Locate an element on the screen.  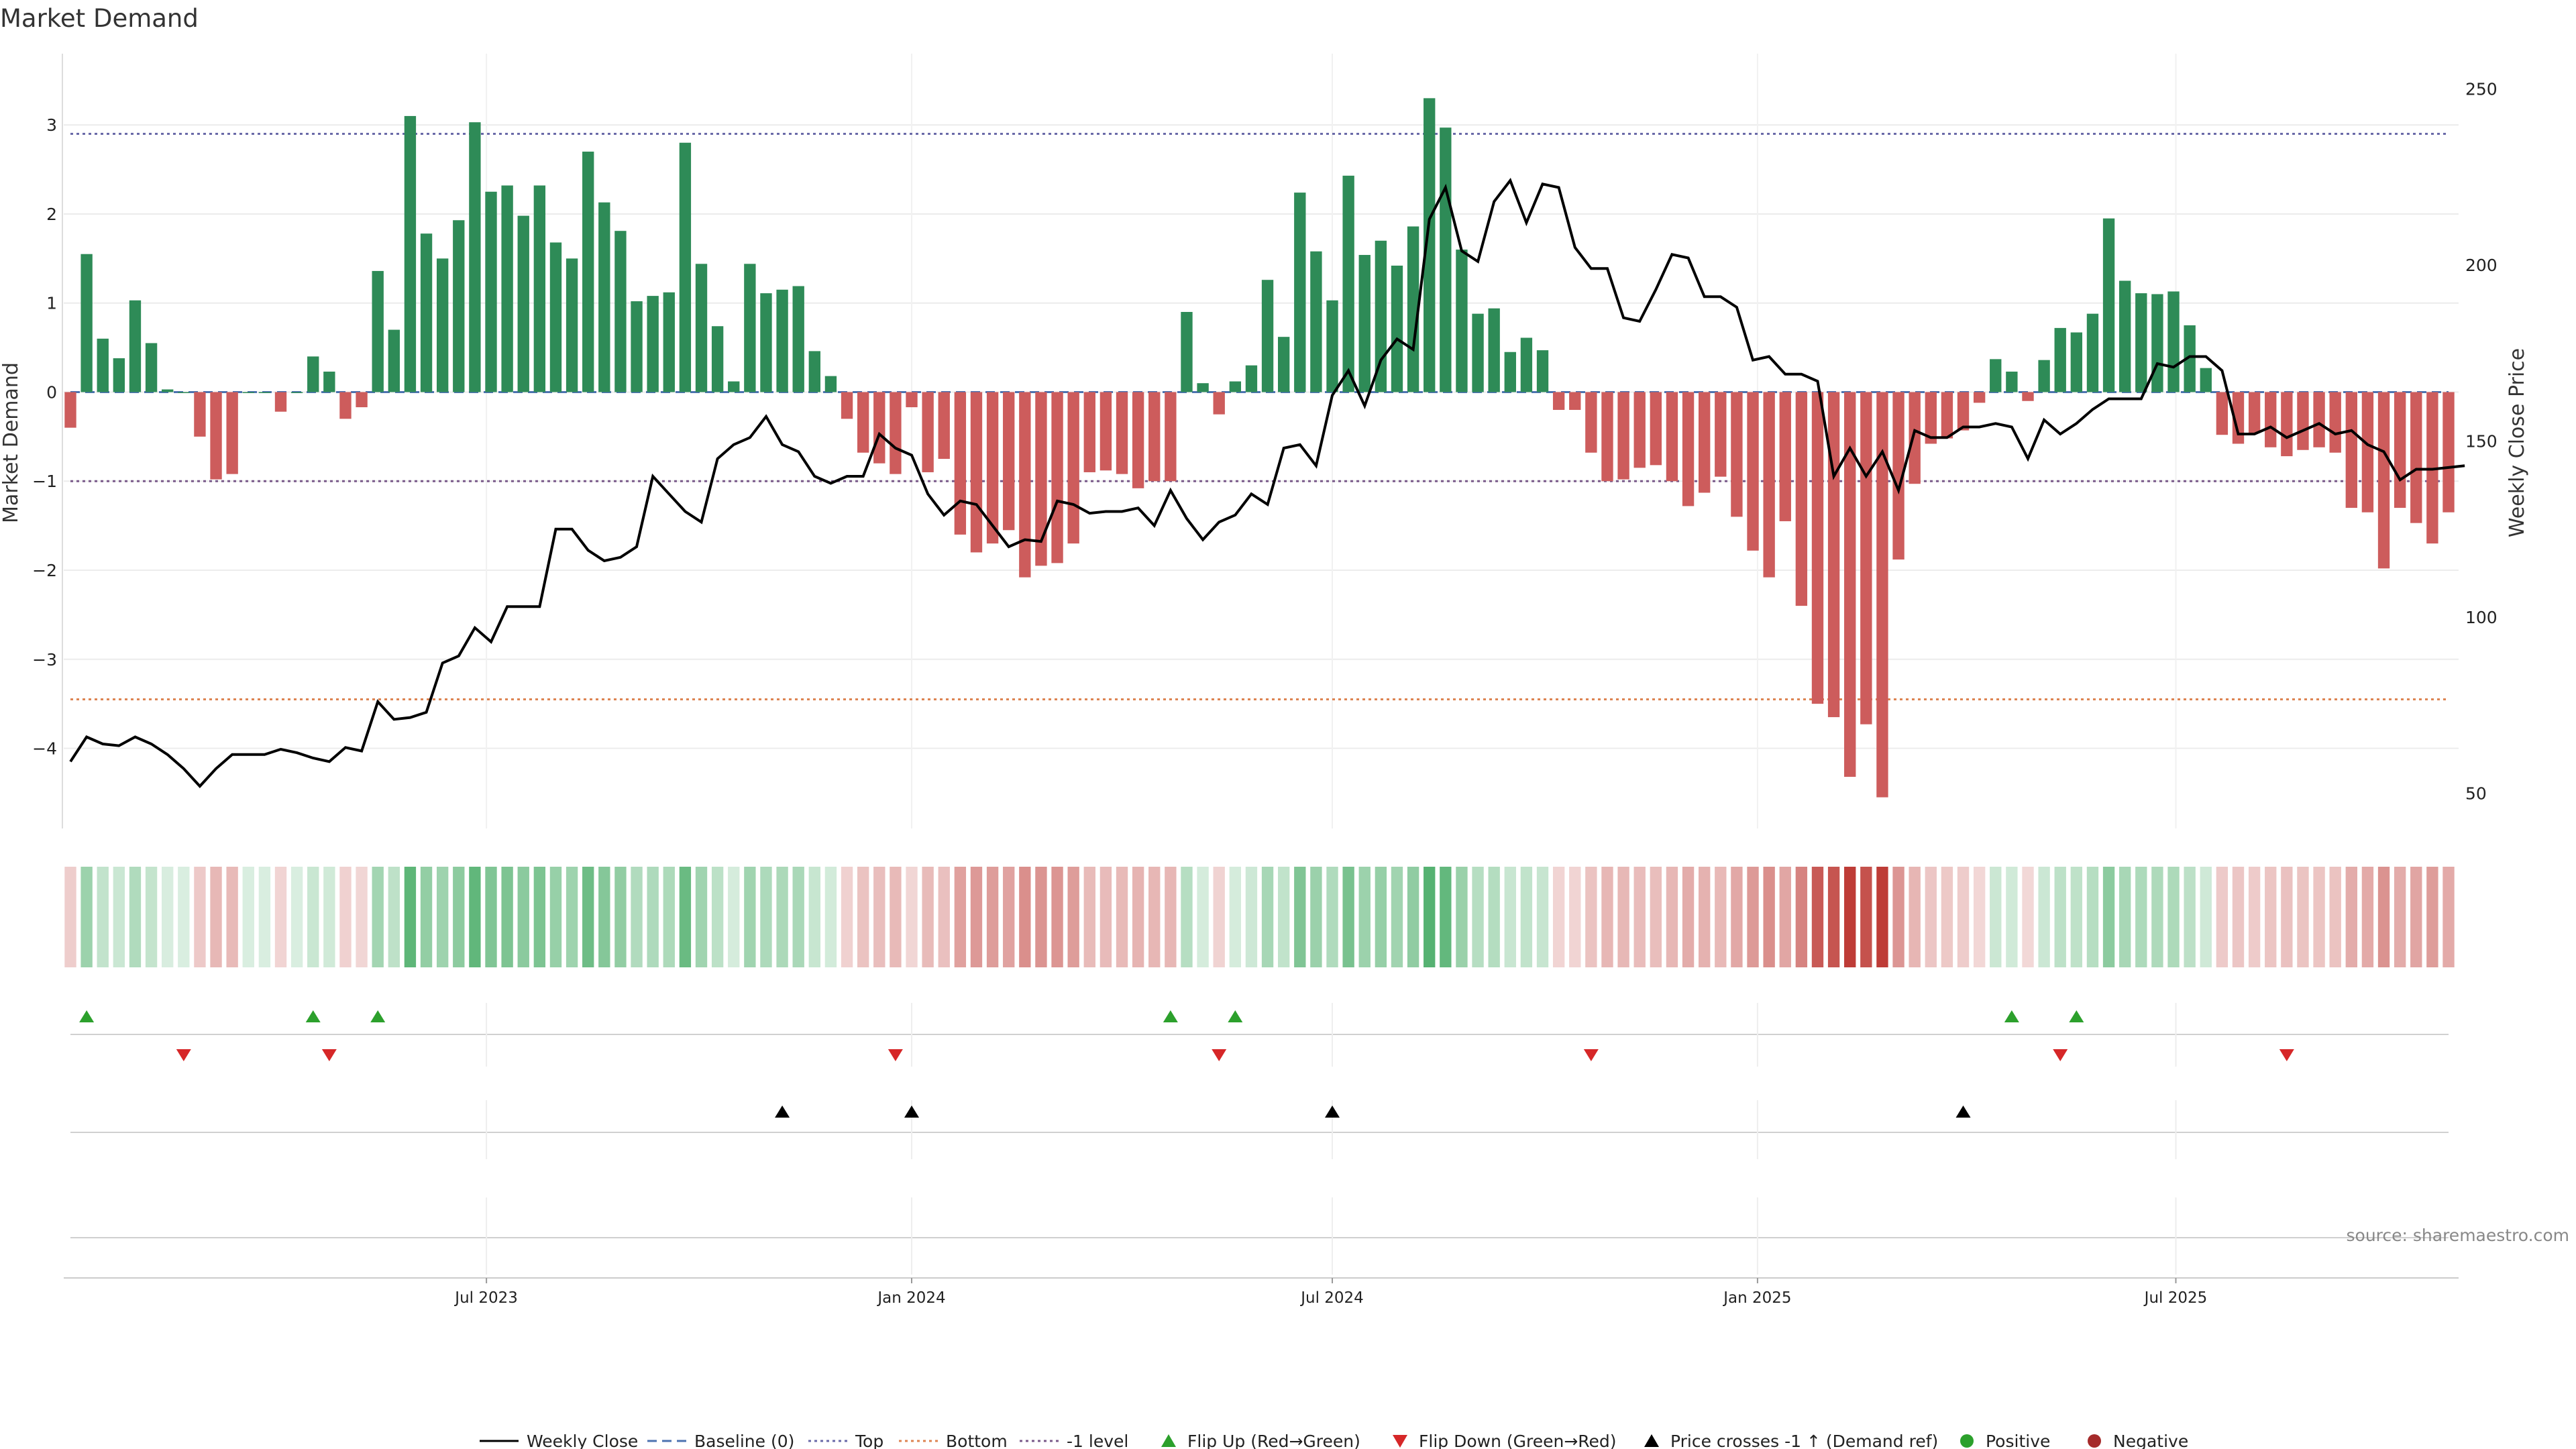
legend-label: Baseline (0) is located at coordinates (744, 1440).